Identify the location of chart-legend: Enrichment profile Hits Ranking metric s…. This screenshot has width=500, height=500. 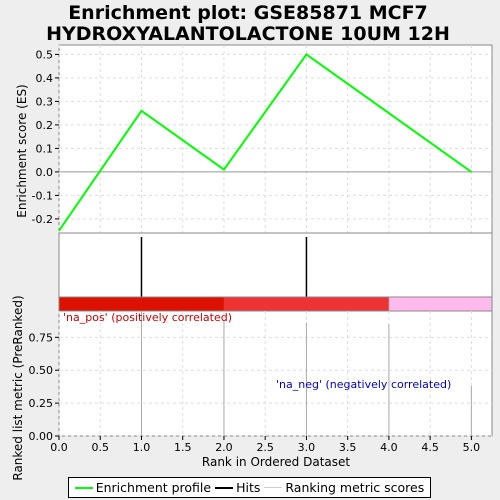
(249, 487).